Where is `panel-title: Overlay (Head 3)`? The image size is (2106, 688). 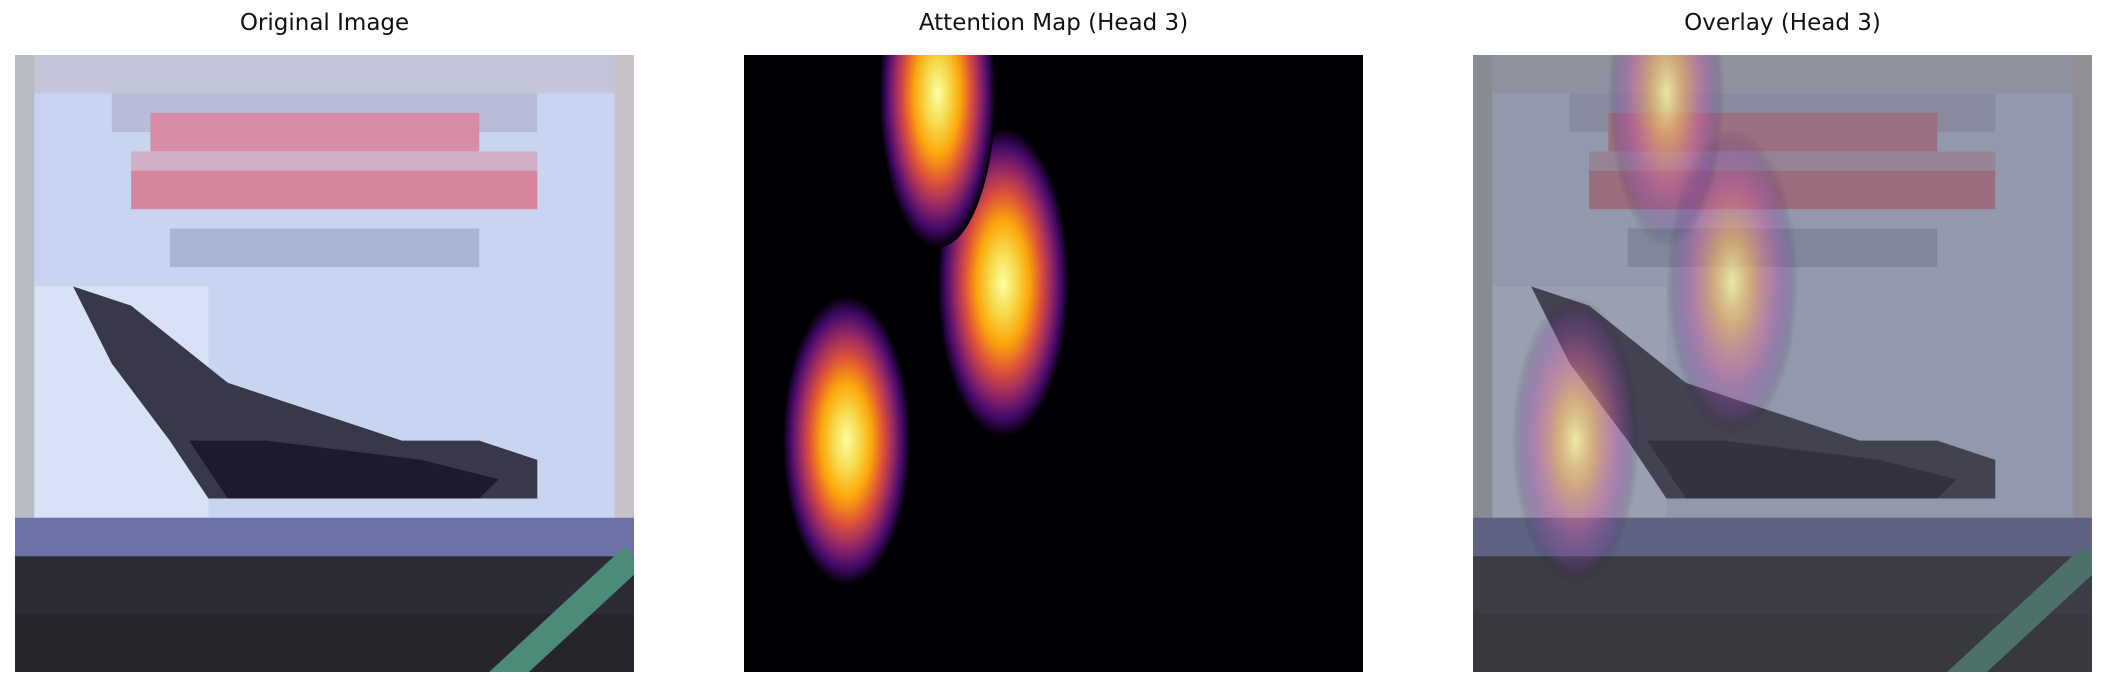 panel-title: Overlay (Head 3) is located at coordinates (1782, 23).